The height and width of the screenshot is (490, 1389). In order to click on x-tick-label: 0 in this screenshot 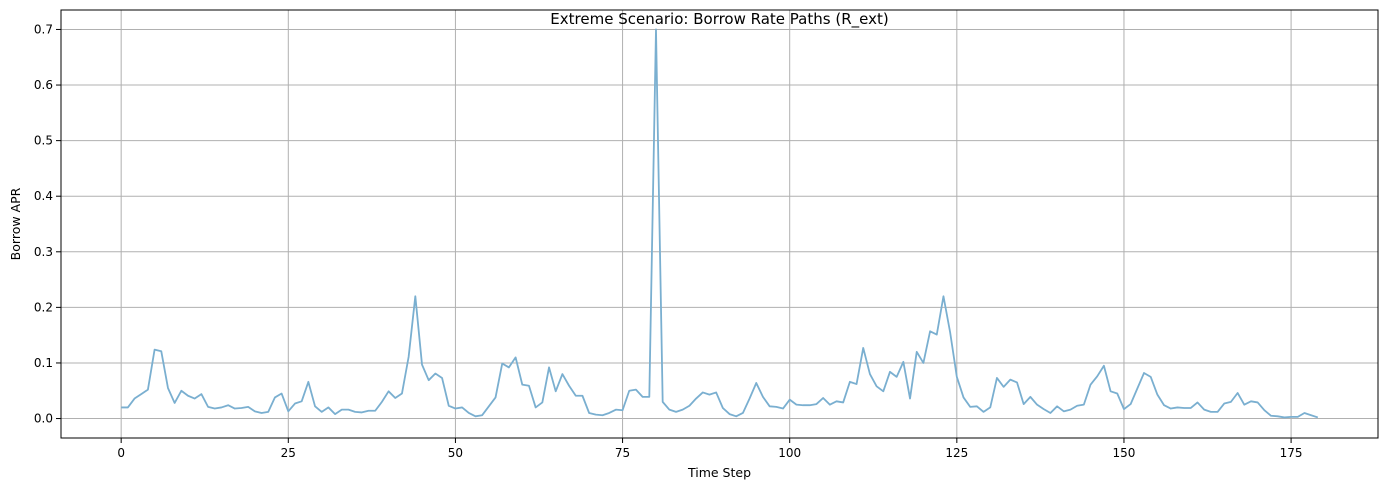, I will do `click(121, 453)`.